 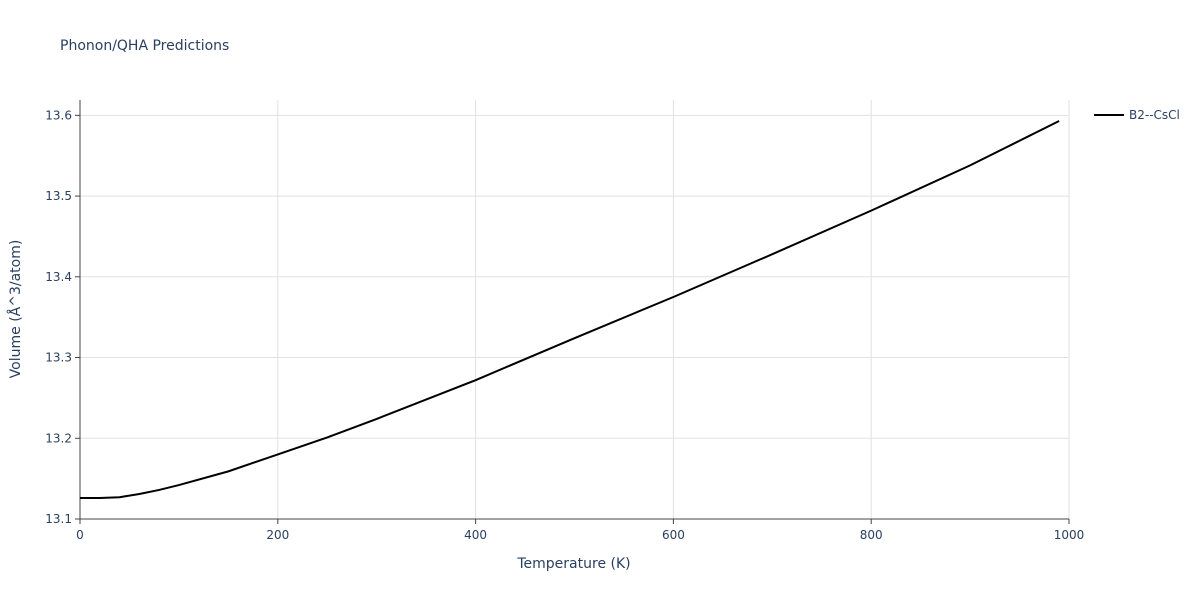 I want to click on x-tick-label: 200, so click(x=277, y=535).